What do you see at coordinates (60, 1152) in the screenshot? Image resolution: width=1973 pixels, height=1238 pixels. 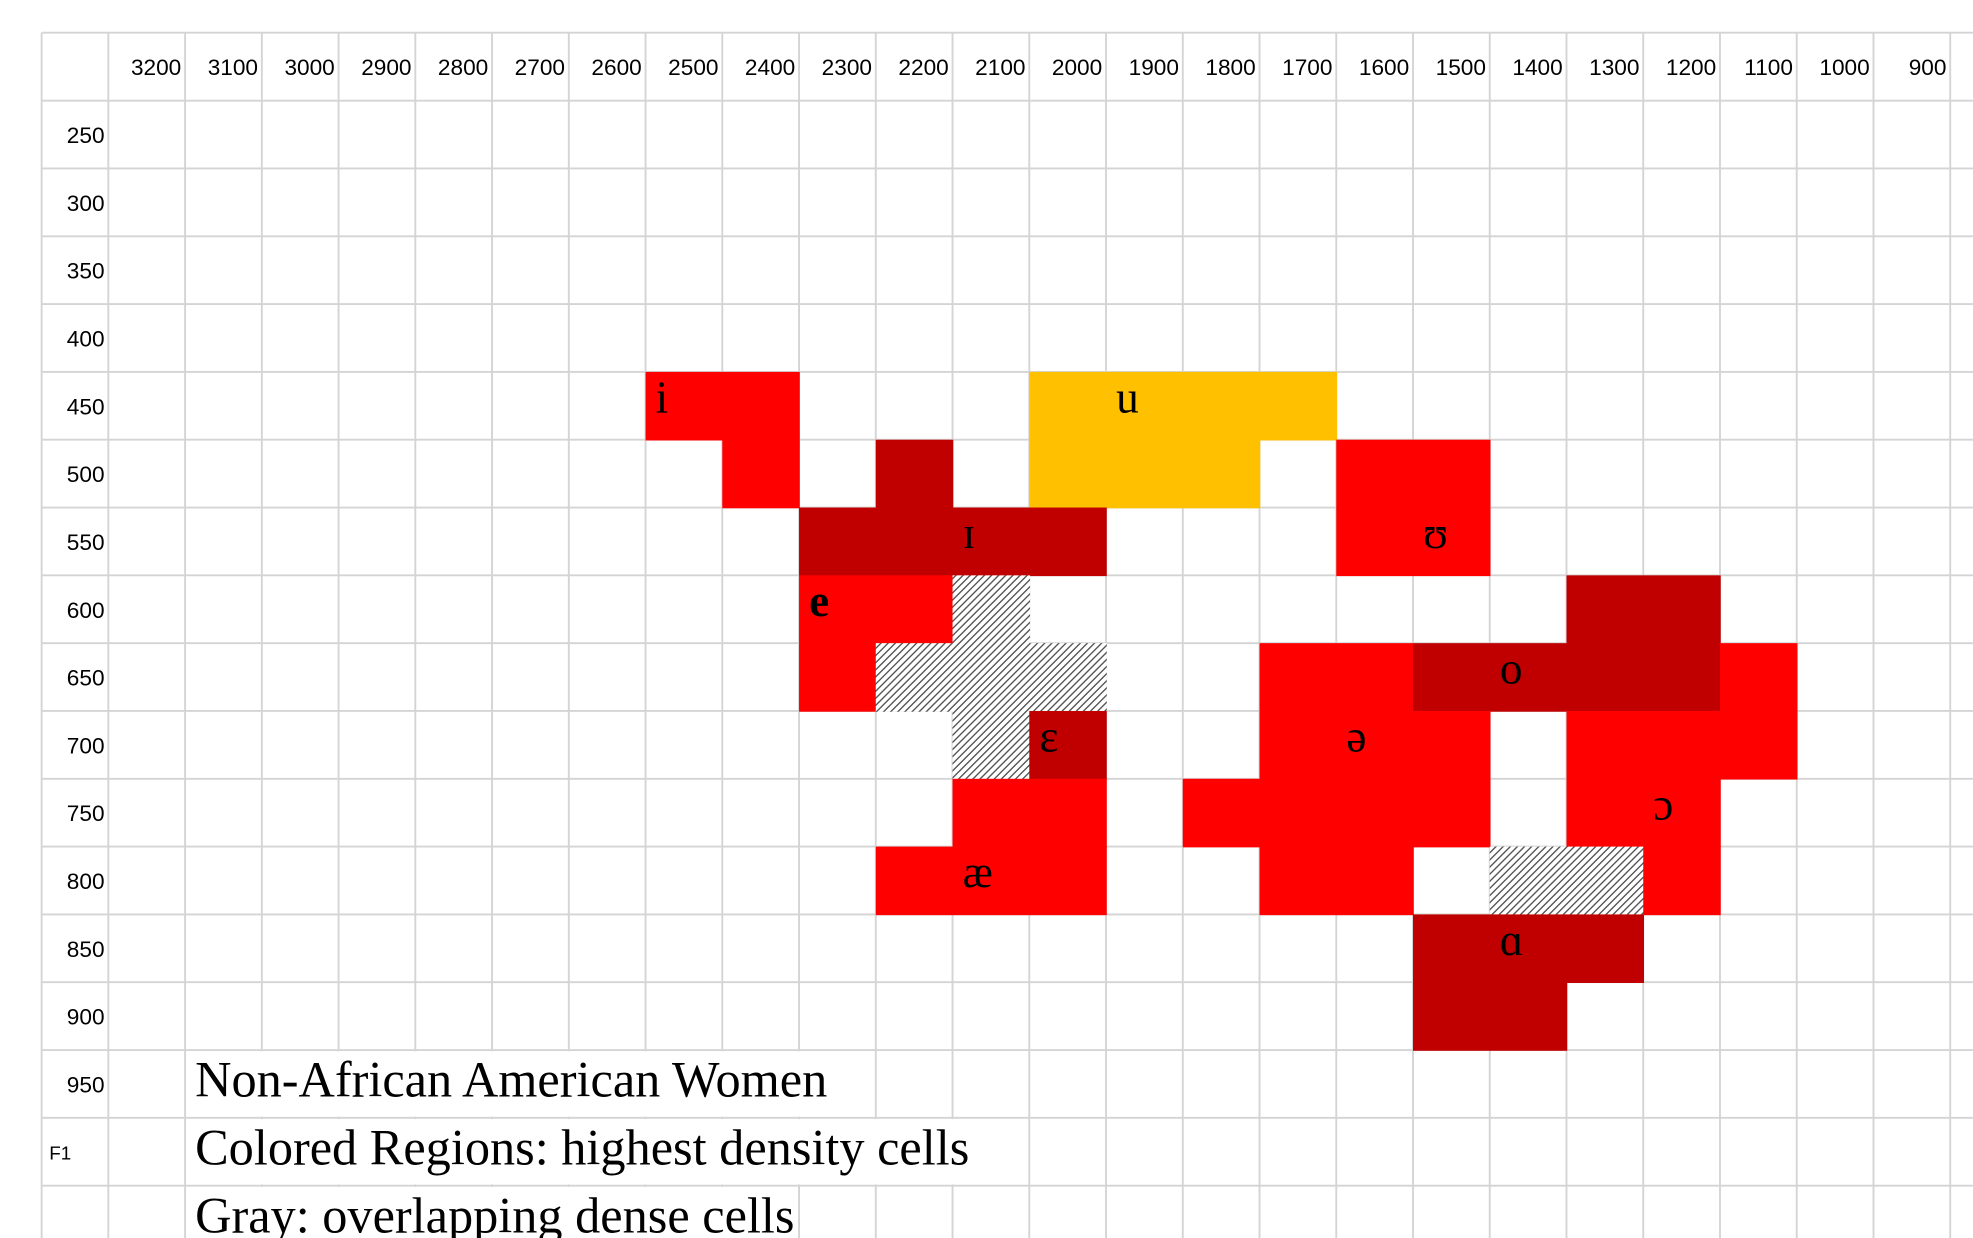 I see `row-header: F1` at bounding box center [60, 1152].